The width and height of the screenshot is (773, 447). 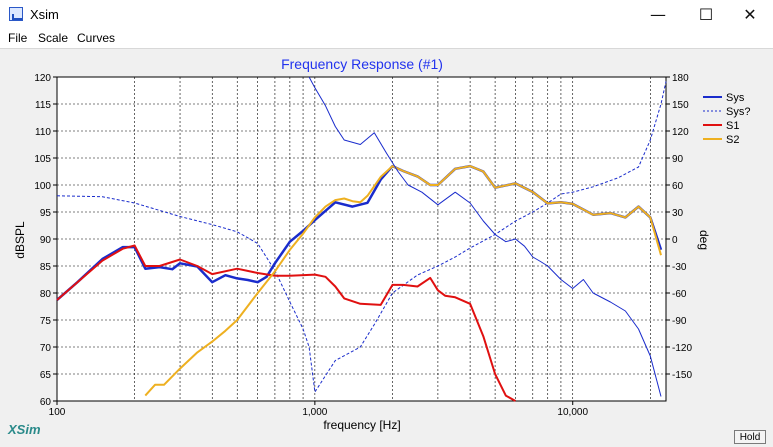 What do you see at coordinates (732, 140) in the screenshot?
I see `legend-label-s2: S2` at bounding box center [732, 140].